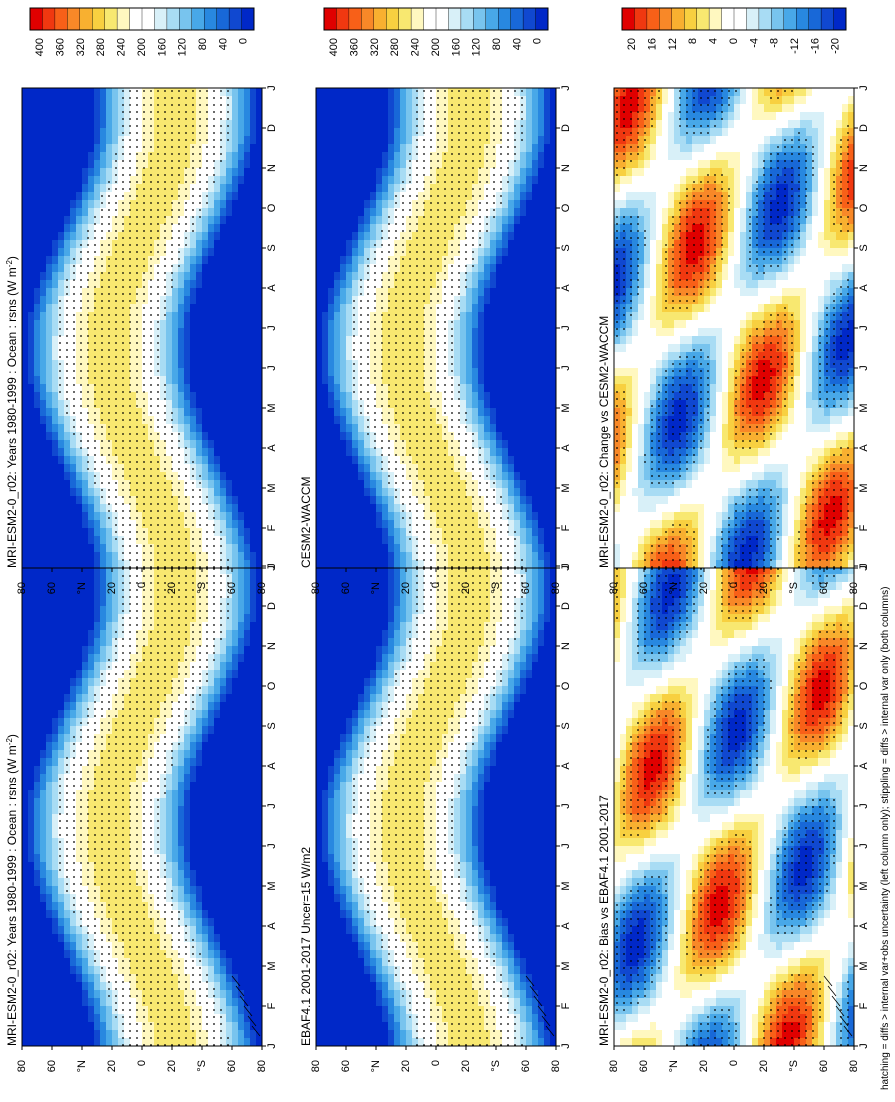 Image resolution: width=895 pixels, height=1102 pixels. Describe the element at coordinates (248, 1011) in the screenshot. I see `hatch-line` at that location.